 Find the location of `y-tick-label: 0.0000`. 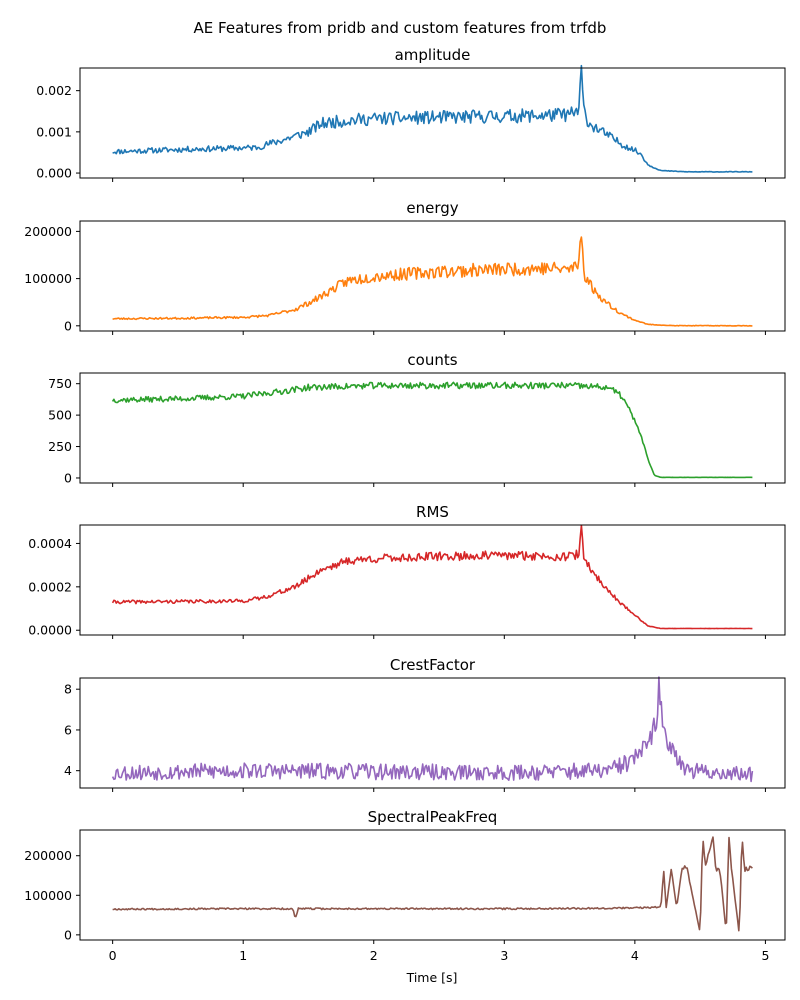

y-tick-label: 0.0000 is located at coordinates (50, 630).